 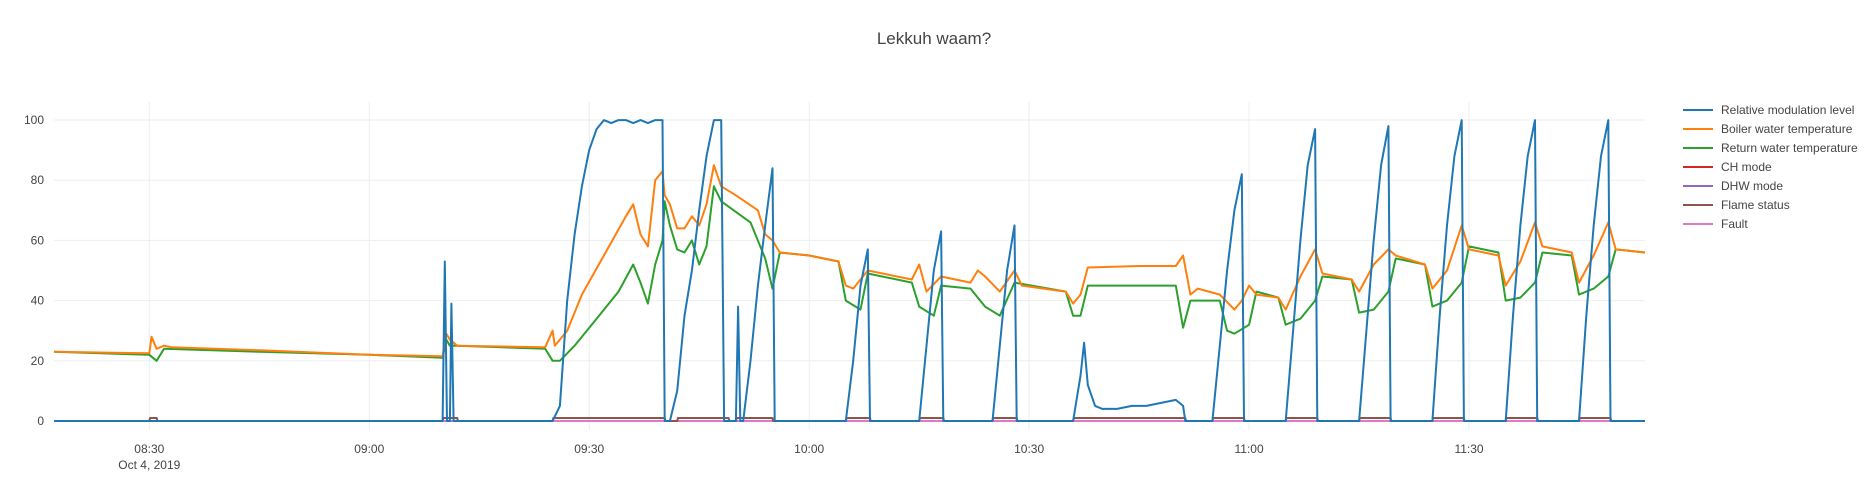 What do you see at coordinates (34, 120) in the screenshot?
I see `y-tick-label: 100` at bounding box center [34, 120].